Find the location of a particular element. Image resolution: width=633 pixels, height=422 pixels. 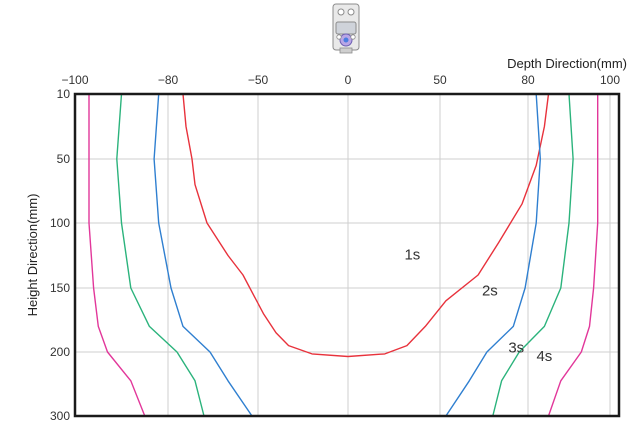

y-tick-label: 100 is located at coordinates (60, 223).